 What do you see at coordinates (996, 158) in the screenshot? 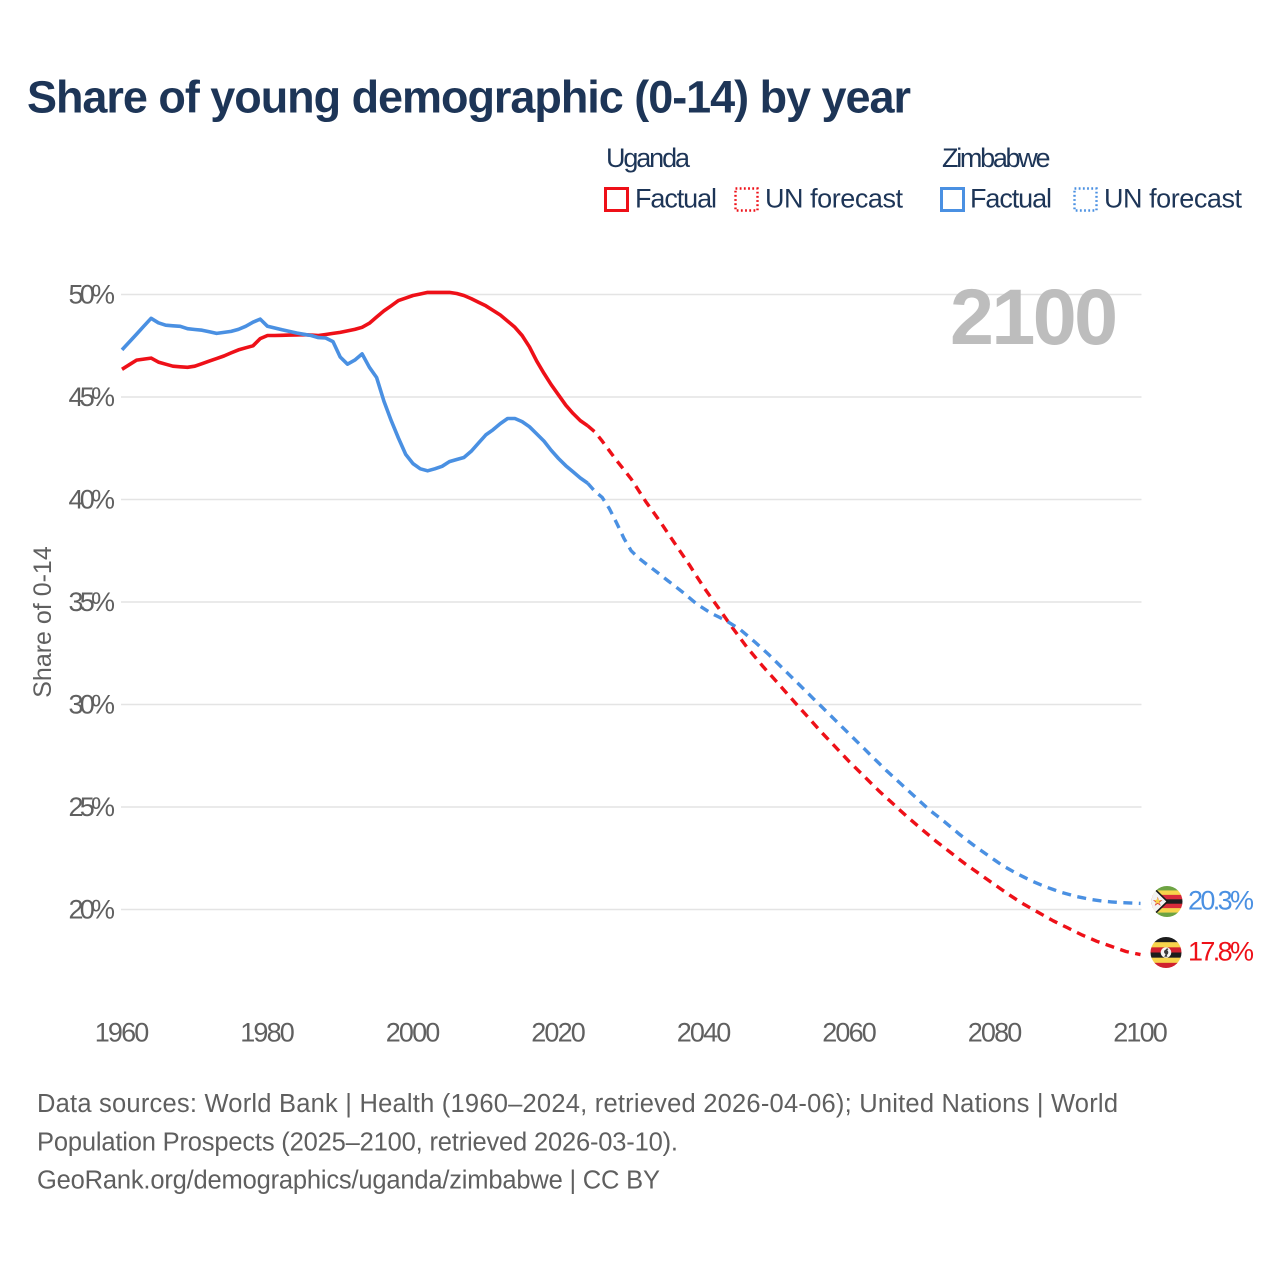
I see `svg-text: Zimbabwe` at bounding box center [996, 158].